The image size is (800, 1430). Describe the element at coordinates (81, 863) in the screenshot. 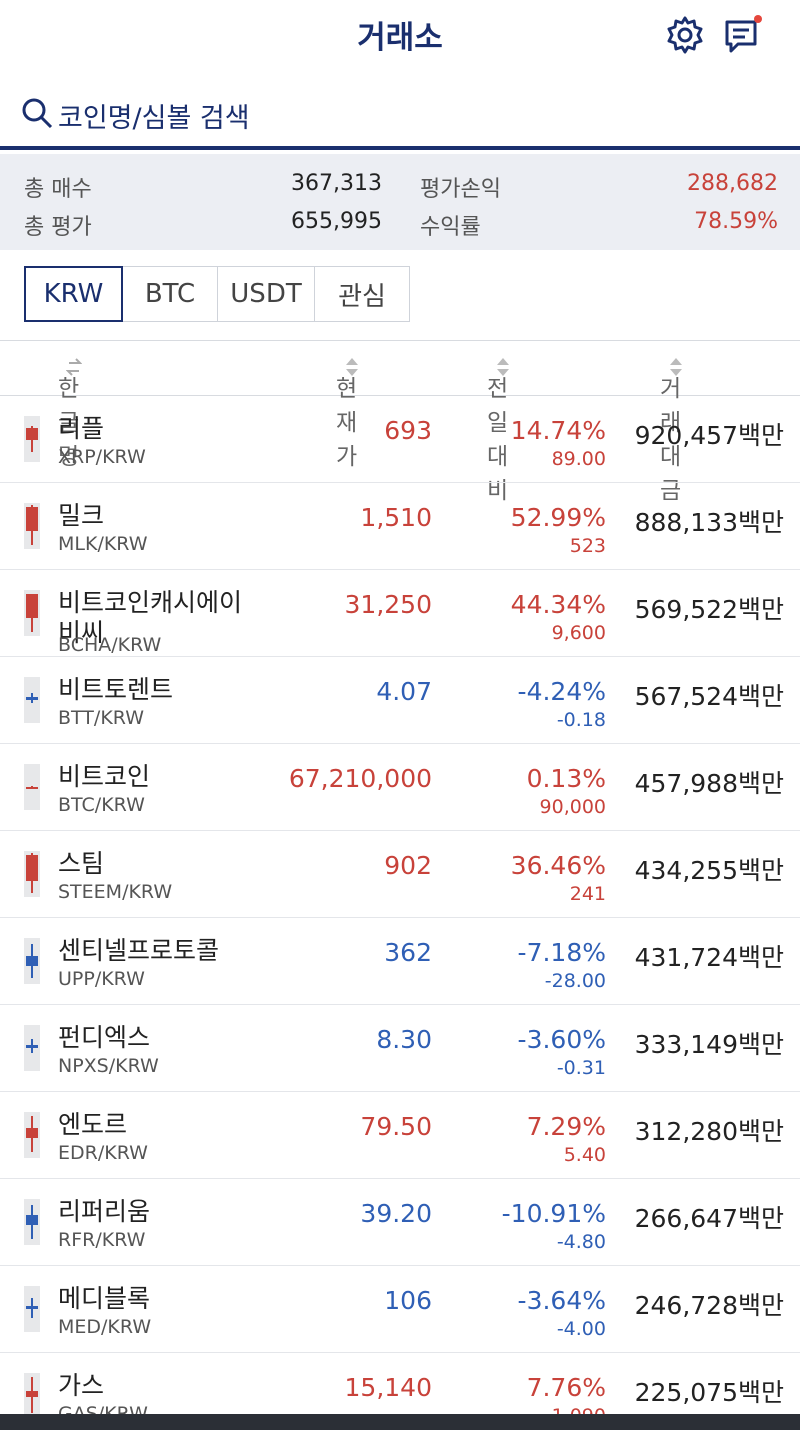

I see `coin-name: 스팀` at that location.